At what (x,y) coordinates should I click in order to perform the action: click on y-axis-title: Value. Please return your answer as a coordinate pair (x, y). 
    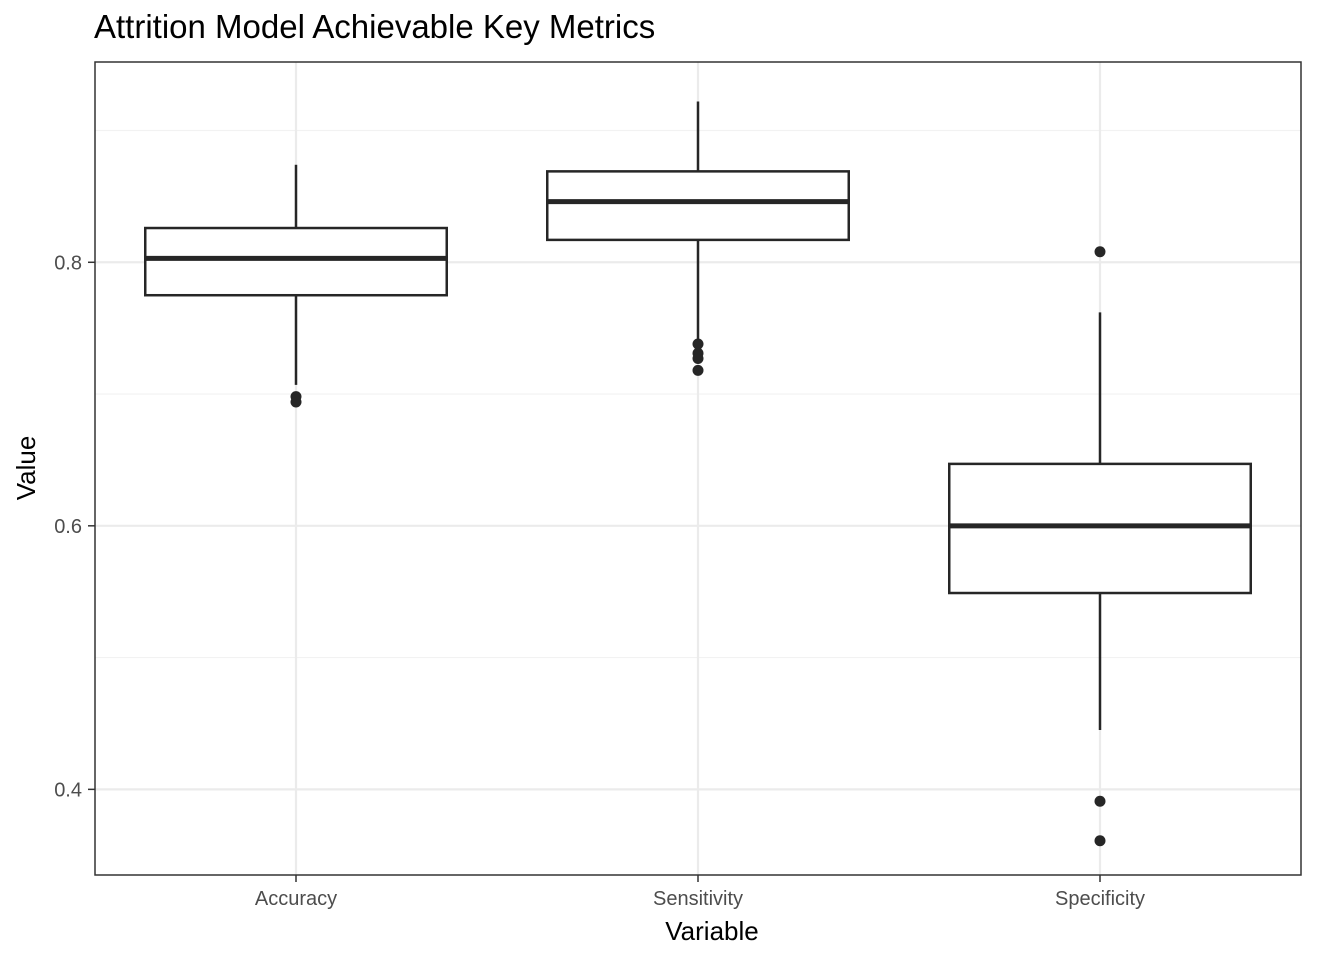
    Looking at the image, I should click on (26, 468).